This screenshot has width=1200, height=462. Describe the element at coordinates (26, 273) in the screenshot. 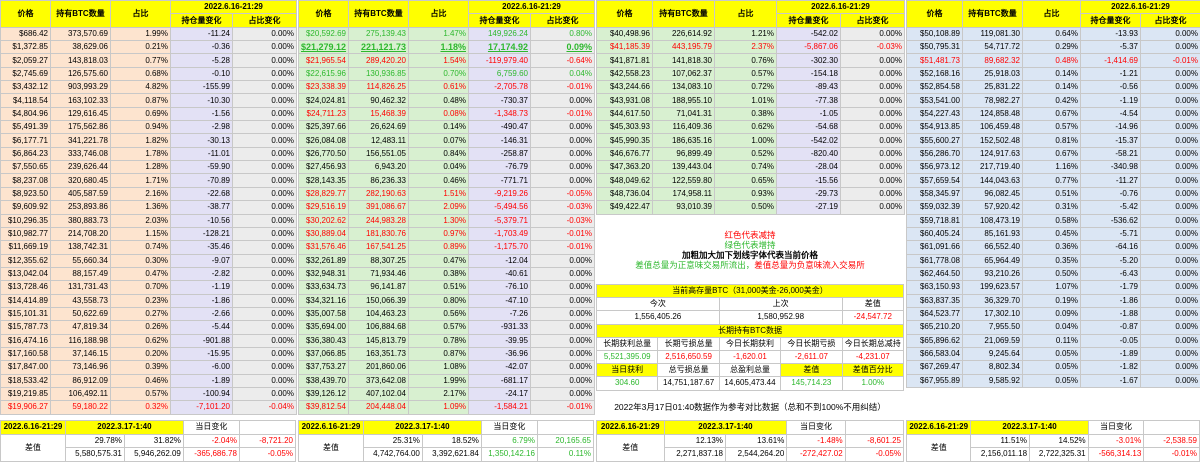

I see `cell-price: $13,042.04` at that location.